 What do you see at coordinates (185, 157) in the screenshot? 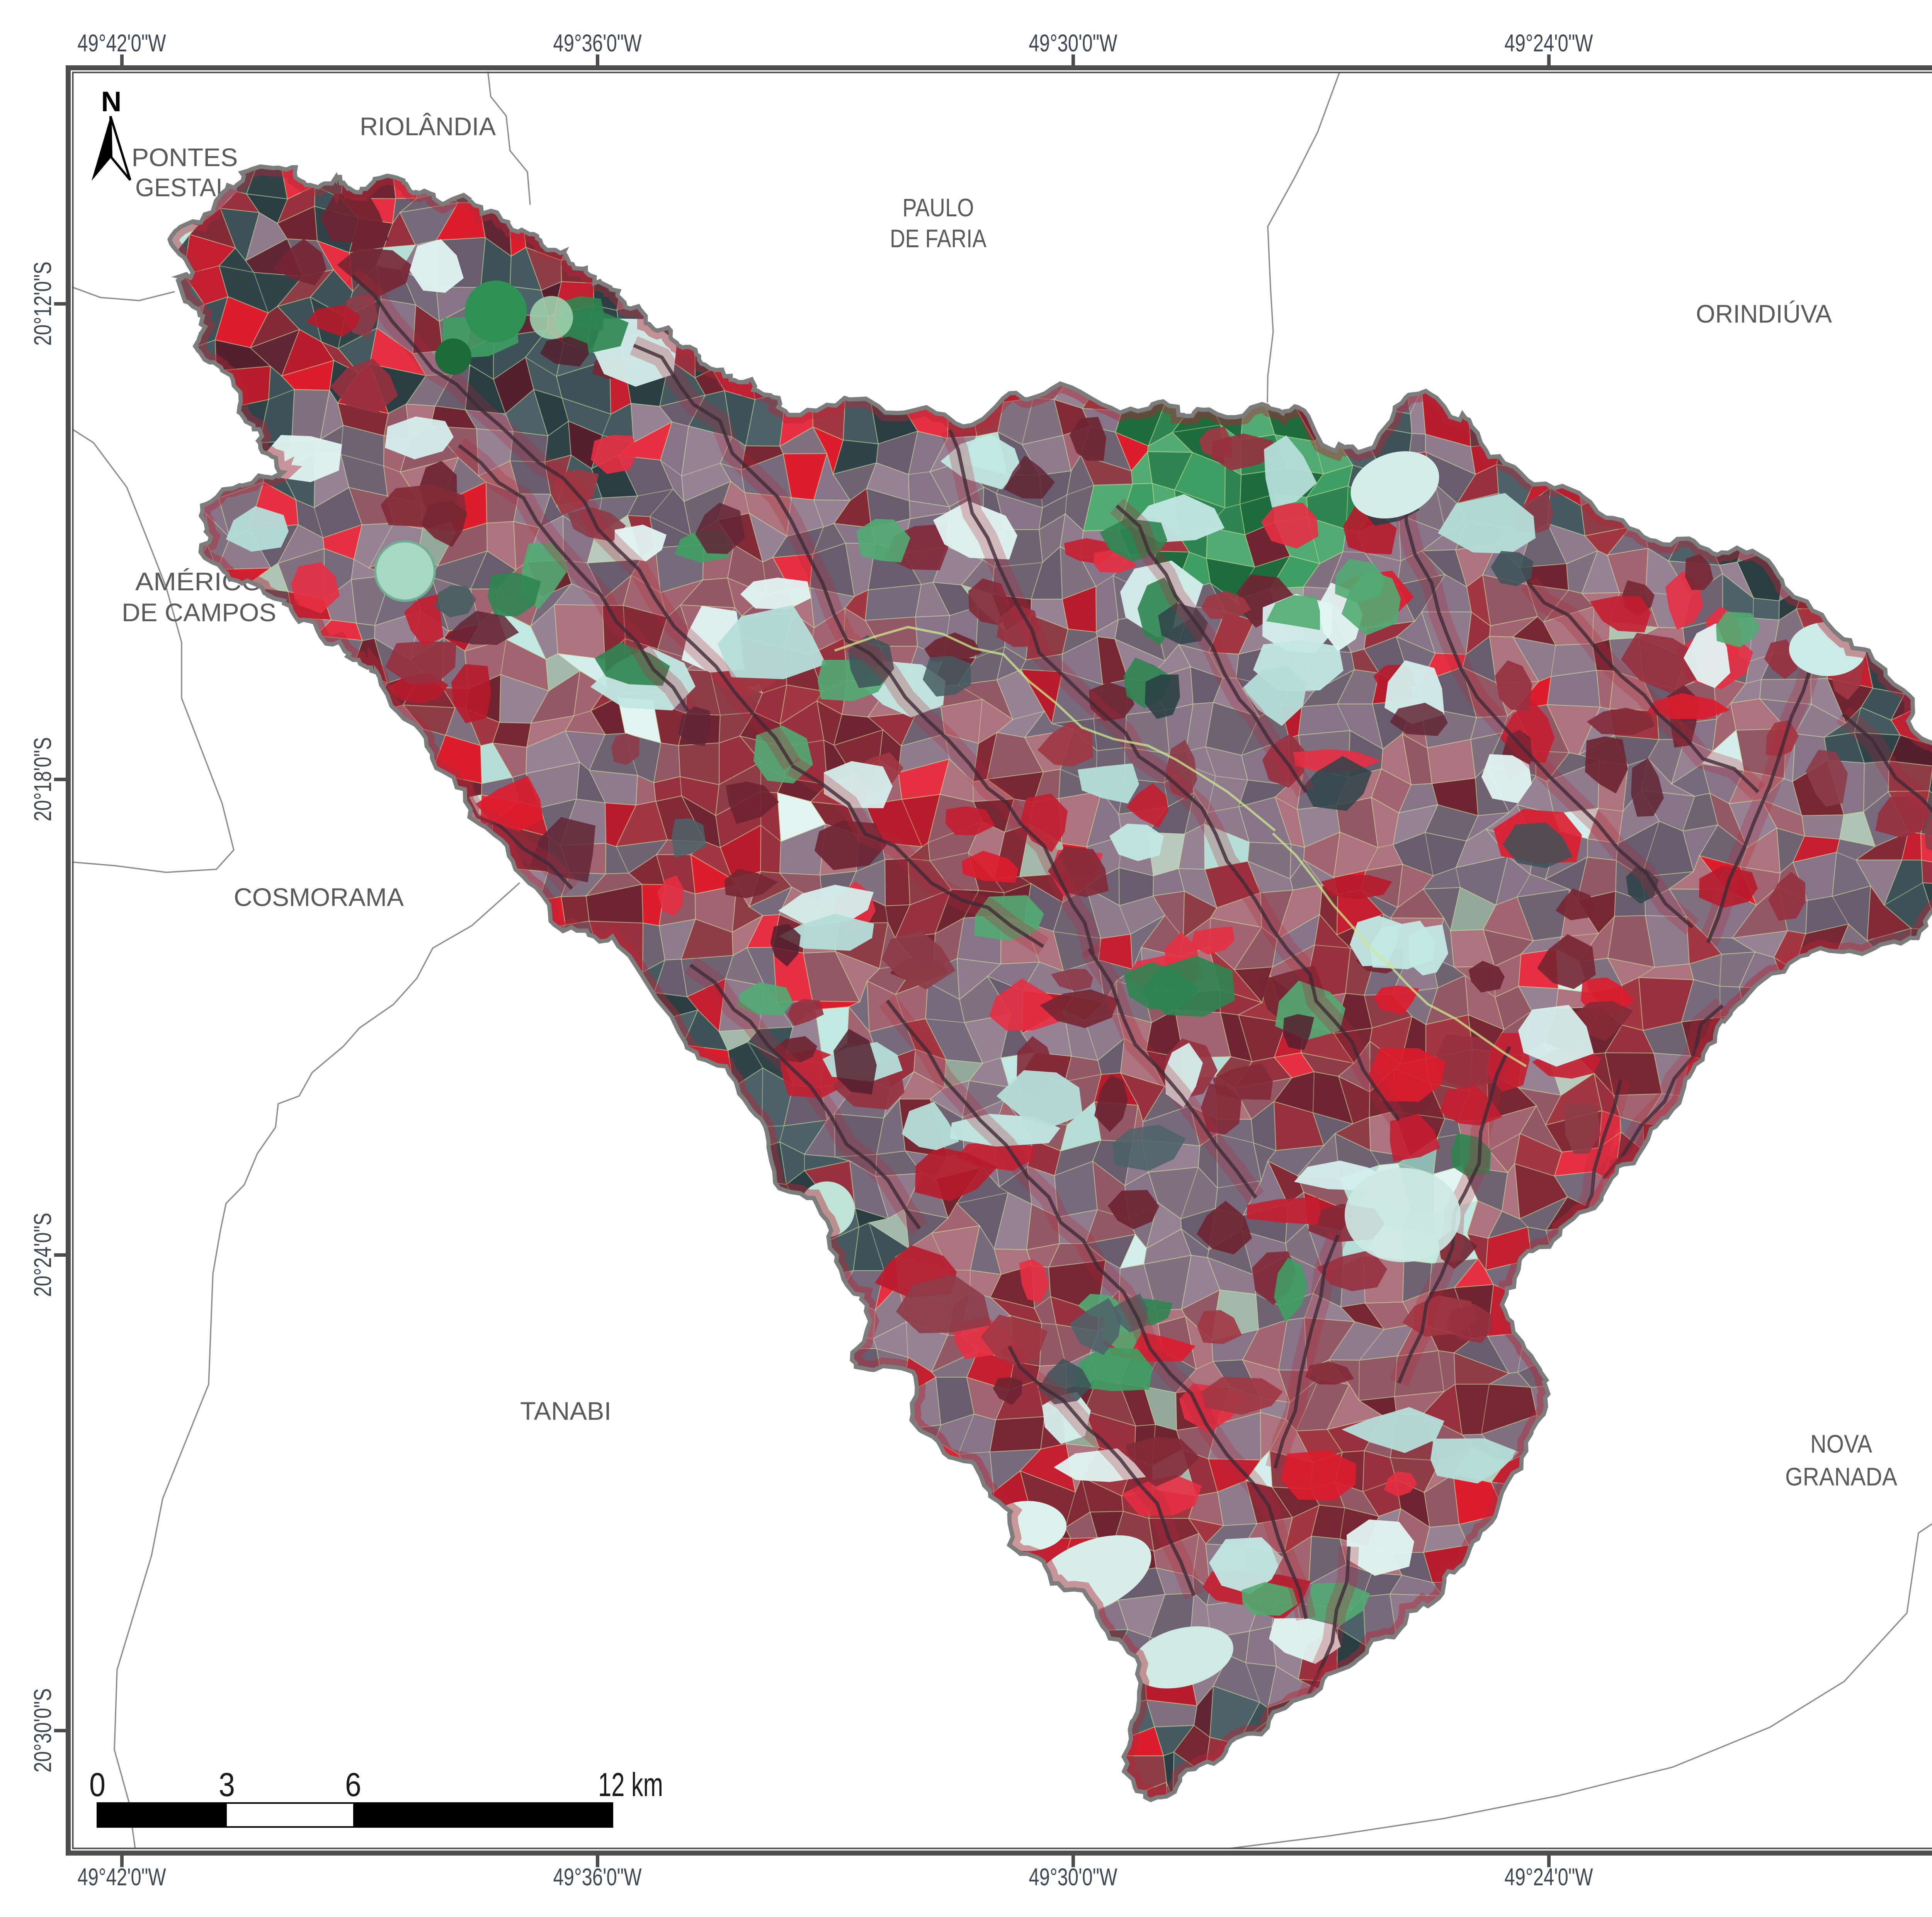
I see `svg-text: PONTES` at bounding box center [185, 157].